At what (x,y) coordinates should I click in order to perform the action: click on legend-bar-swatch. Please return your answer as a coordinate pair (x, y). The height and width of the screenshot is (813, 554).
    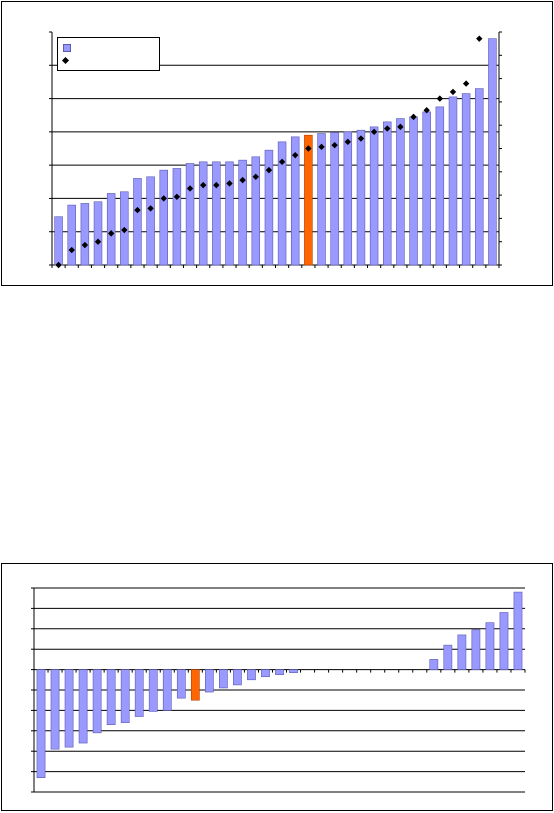
    Looking at the image, I should click on (67, 48).